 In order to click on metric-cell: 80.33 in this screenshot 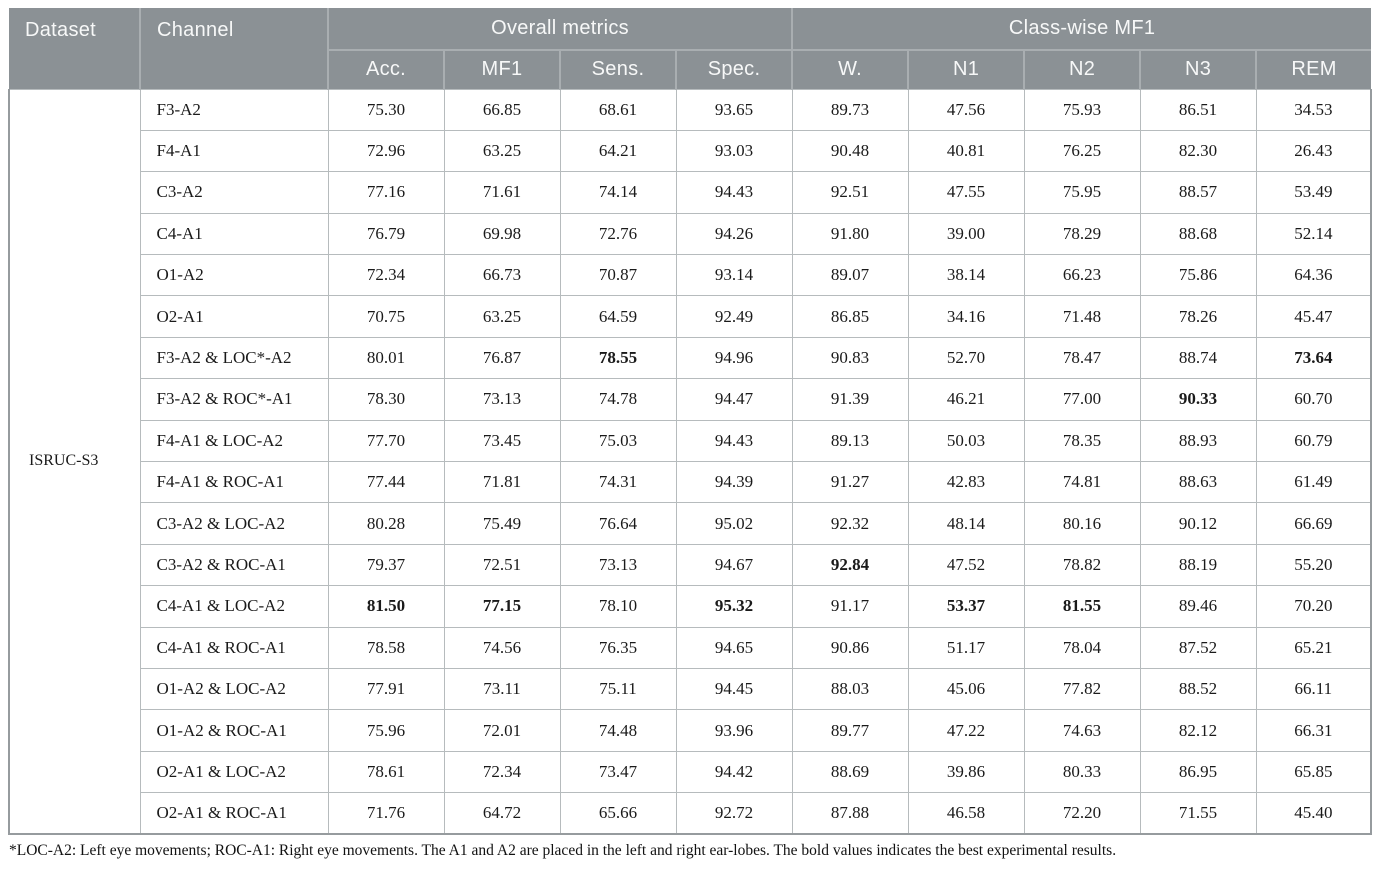, I will do `click(1082, 772)`.